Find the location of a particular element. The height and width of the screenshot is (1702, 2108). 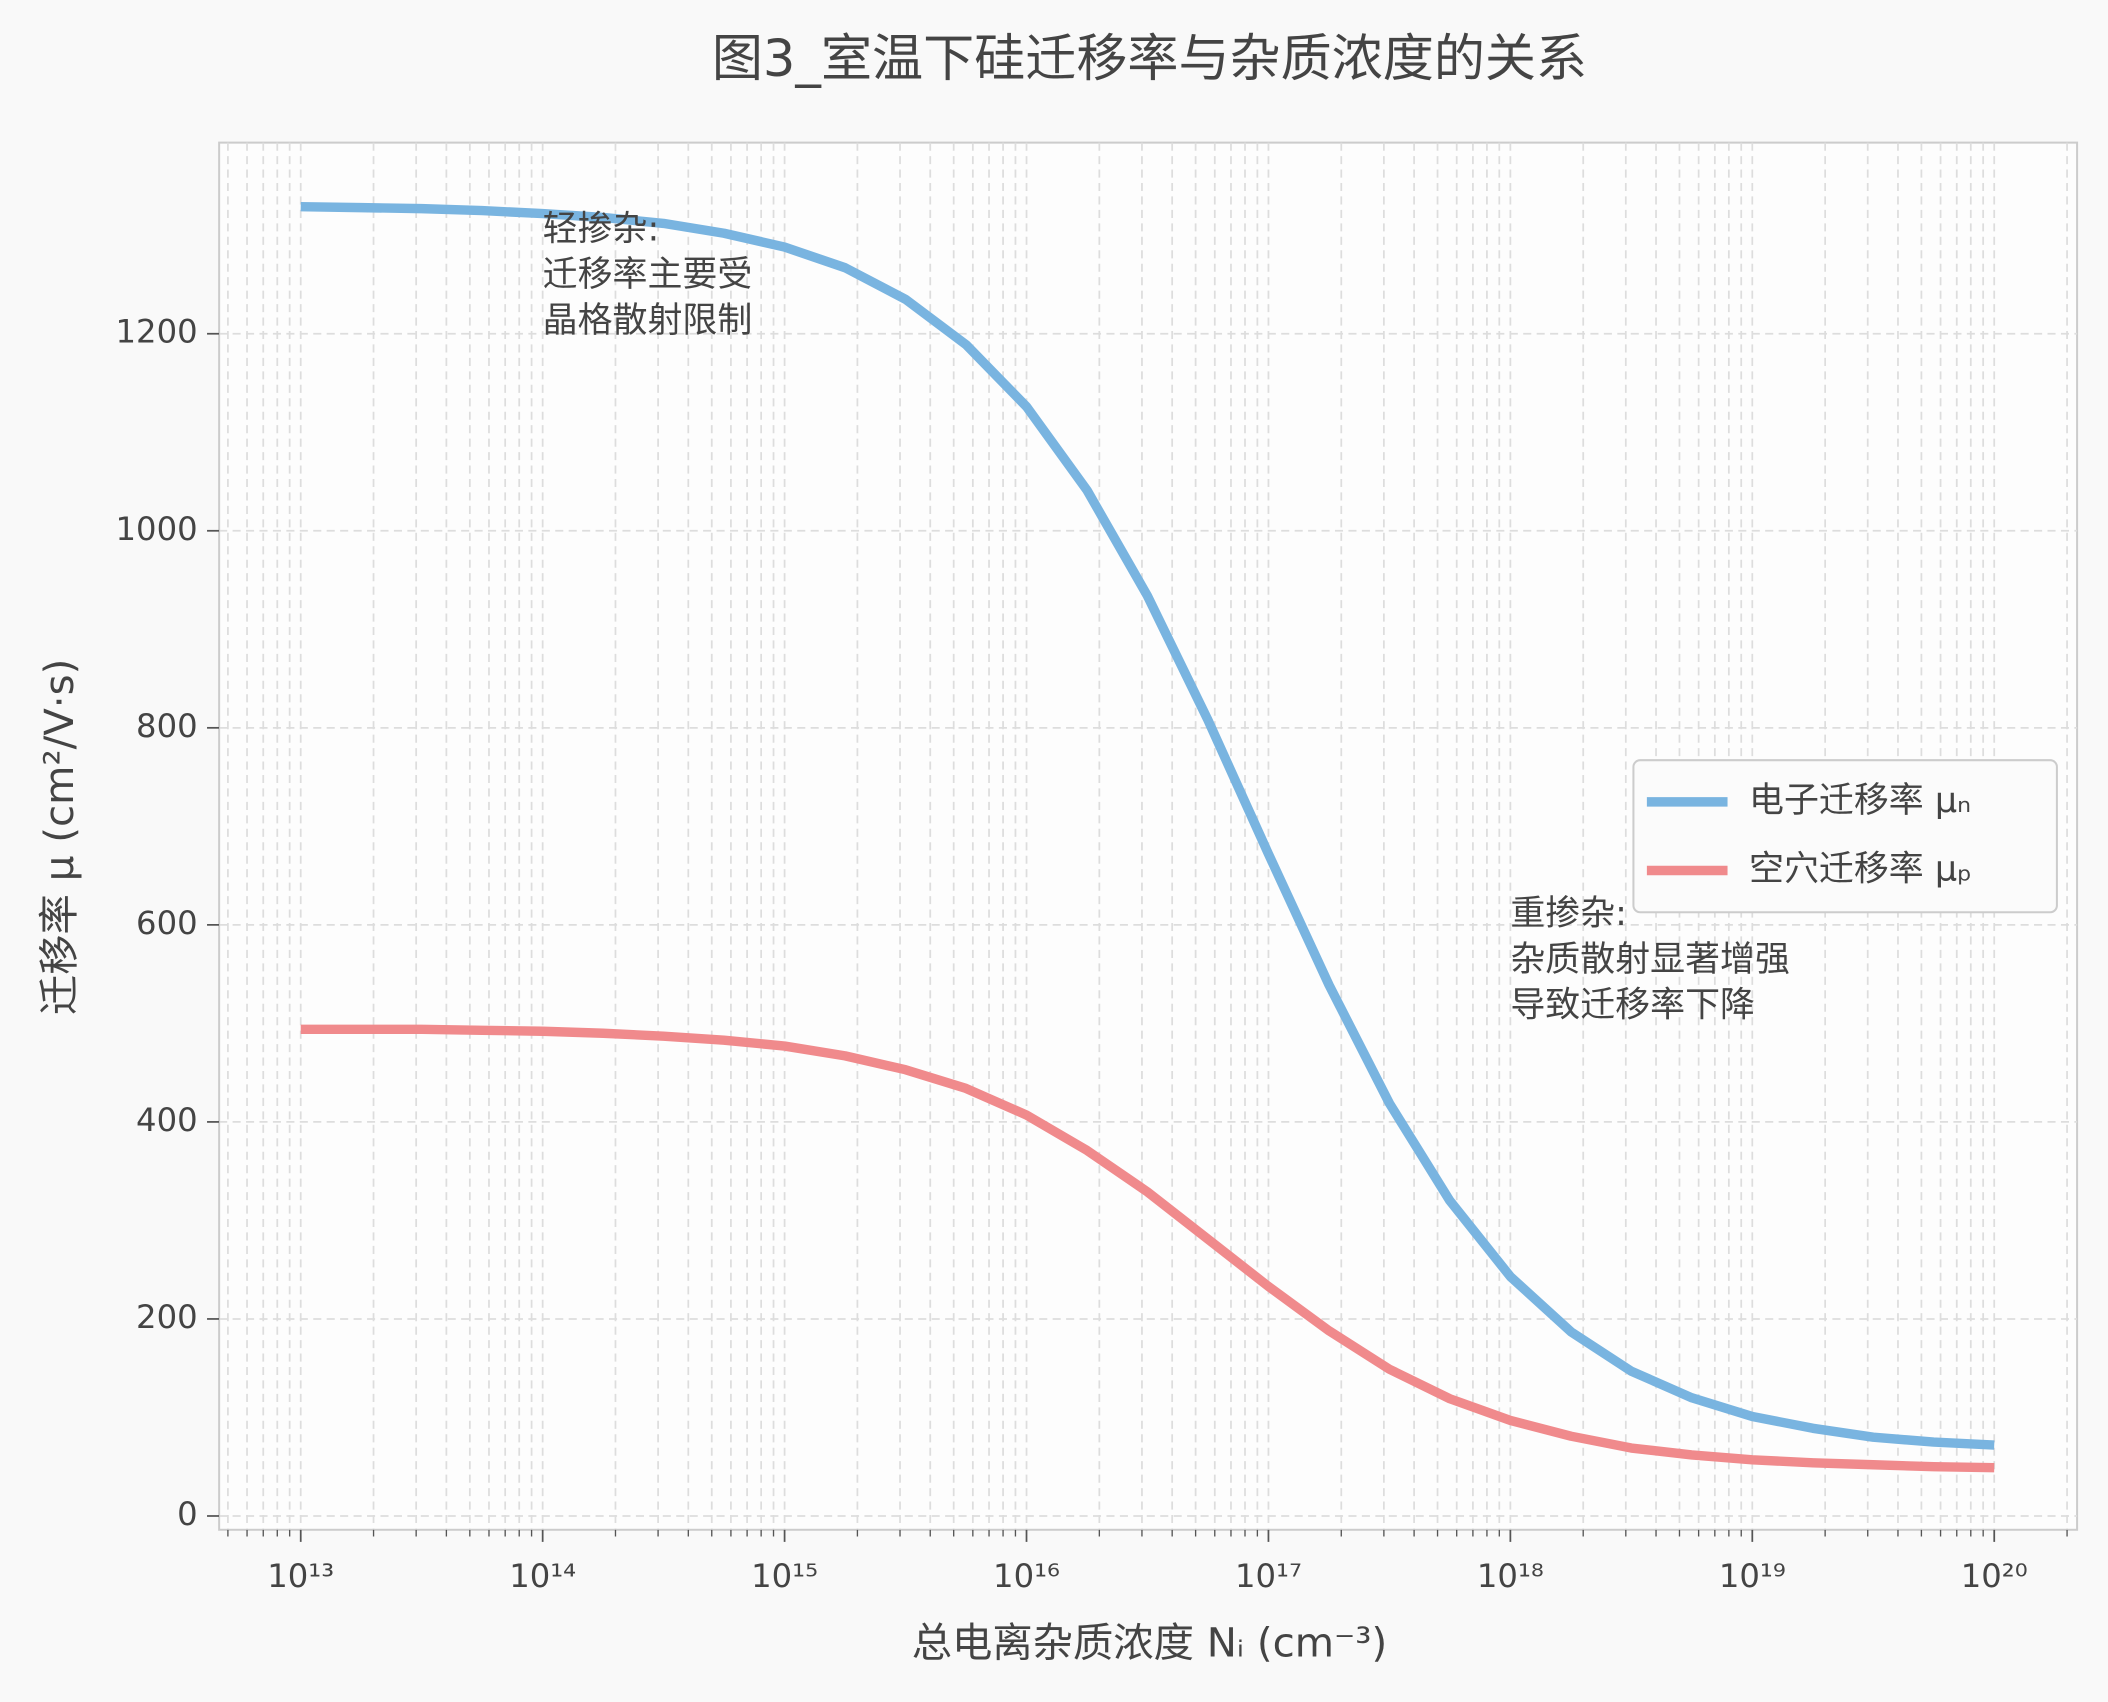

y-tick-label: 400 is located at coordinates (167, 1120).